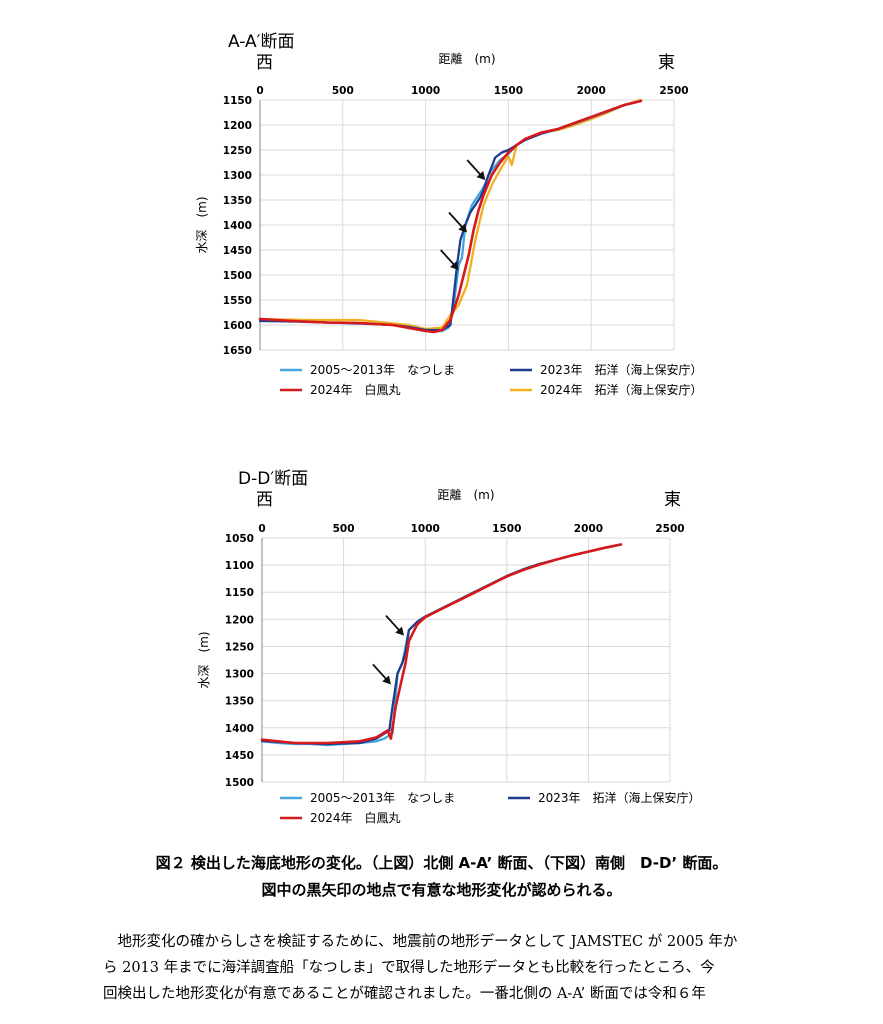 The height and width of the screenshot is (1024, 883). What do you see at coordinates (237, 326) in the screenshot?
I see `y-tick-label: 1600` at bounding box center [237, 326].